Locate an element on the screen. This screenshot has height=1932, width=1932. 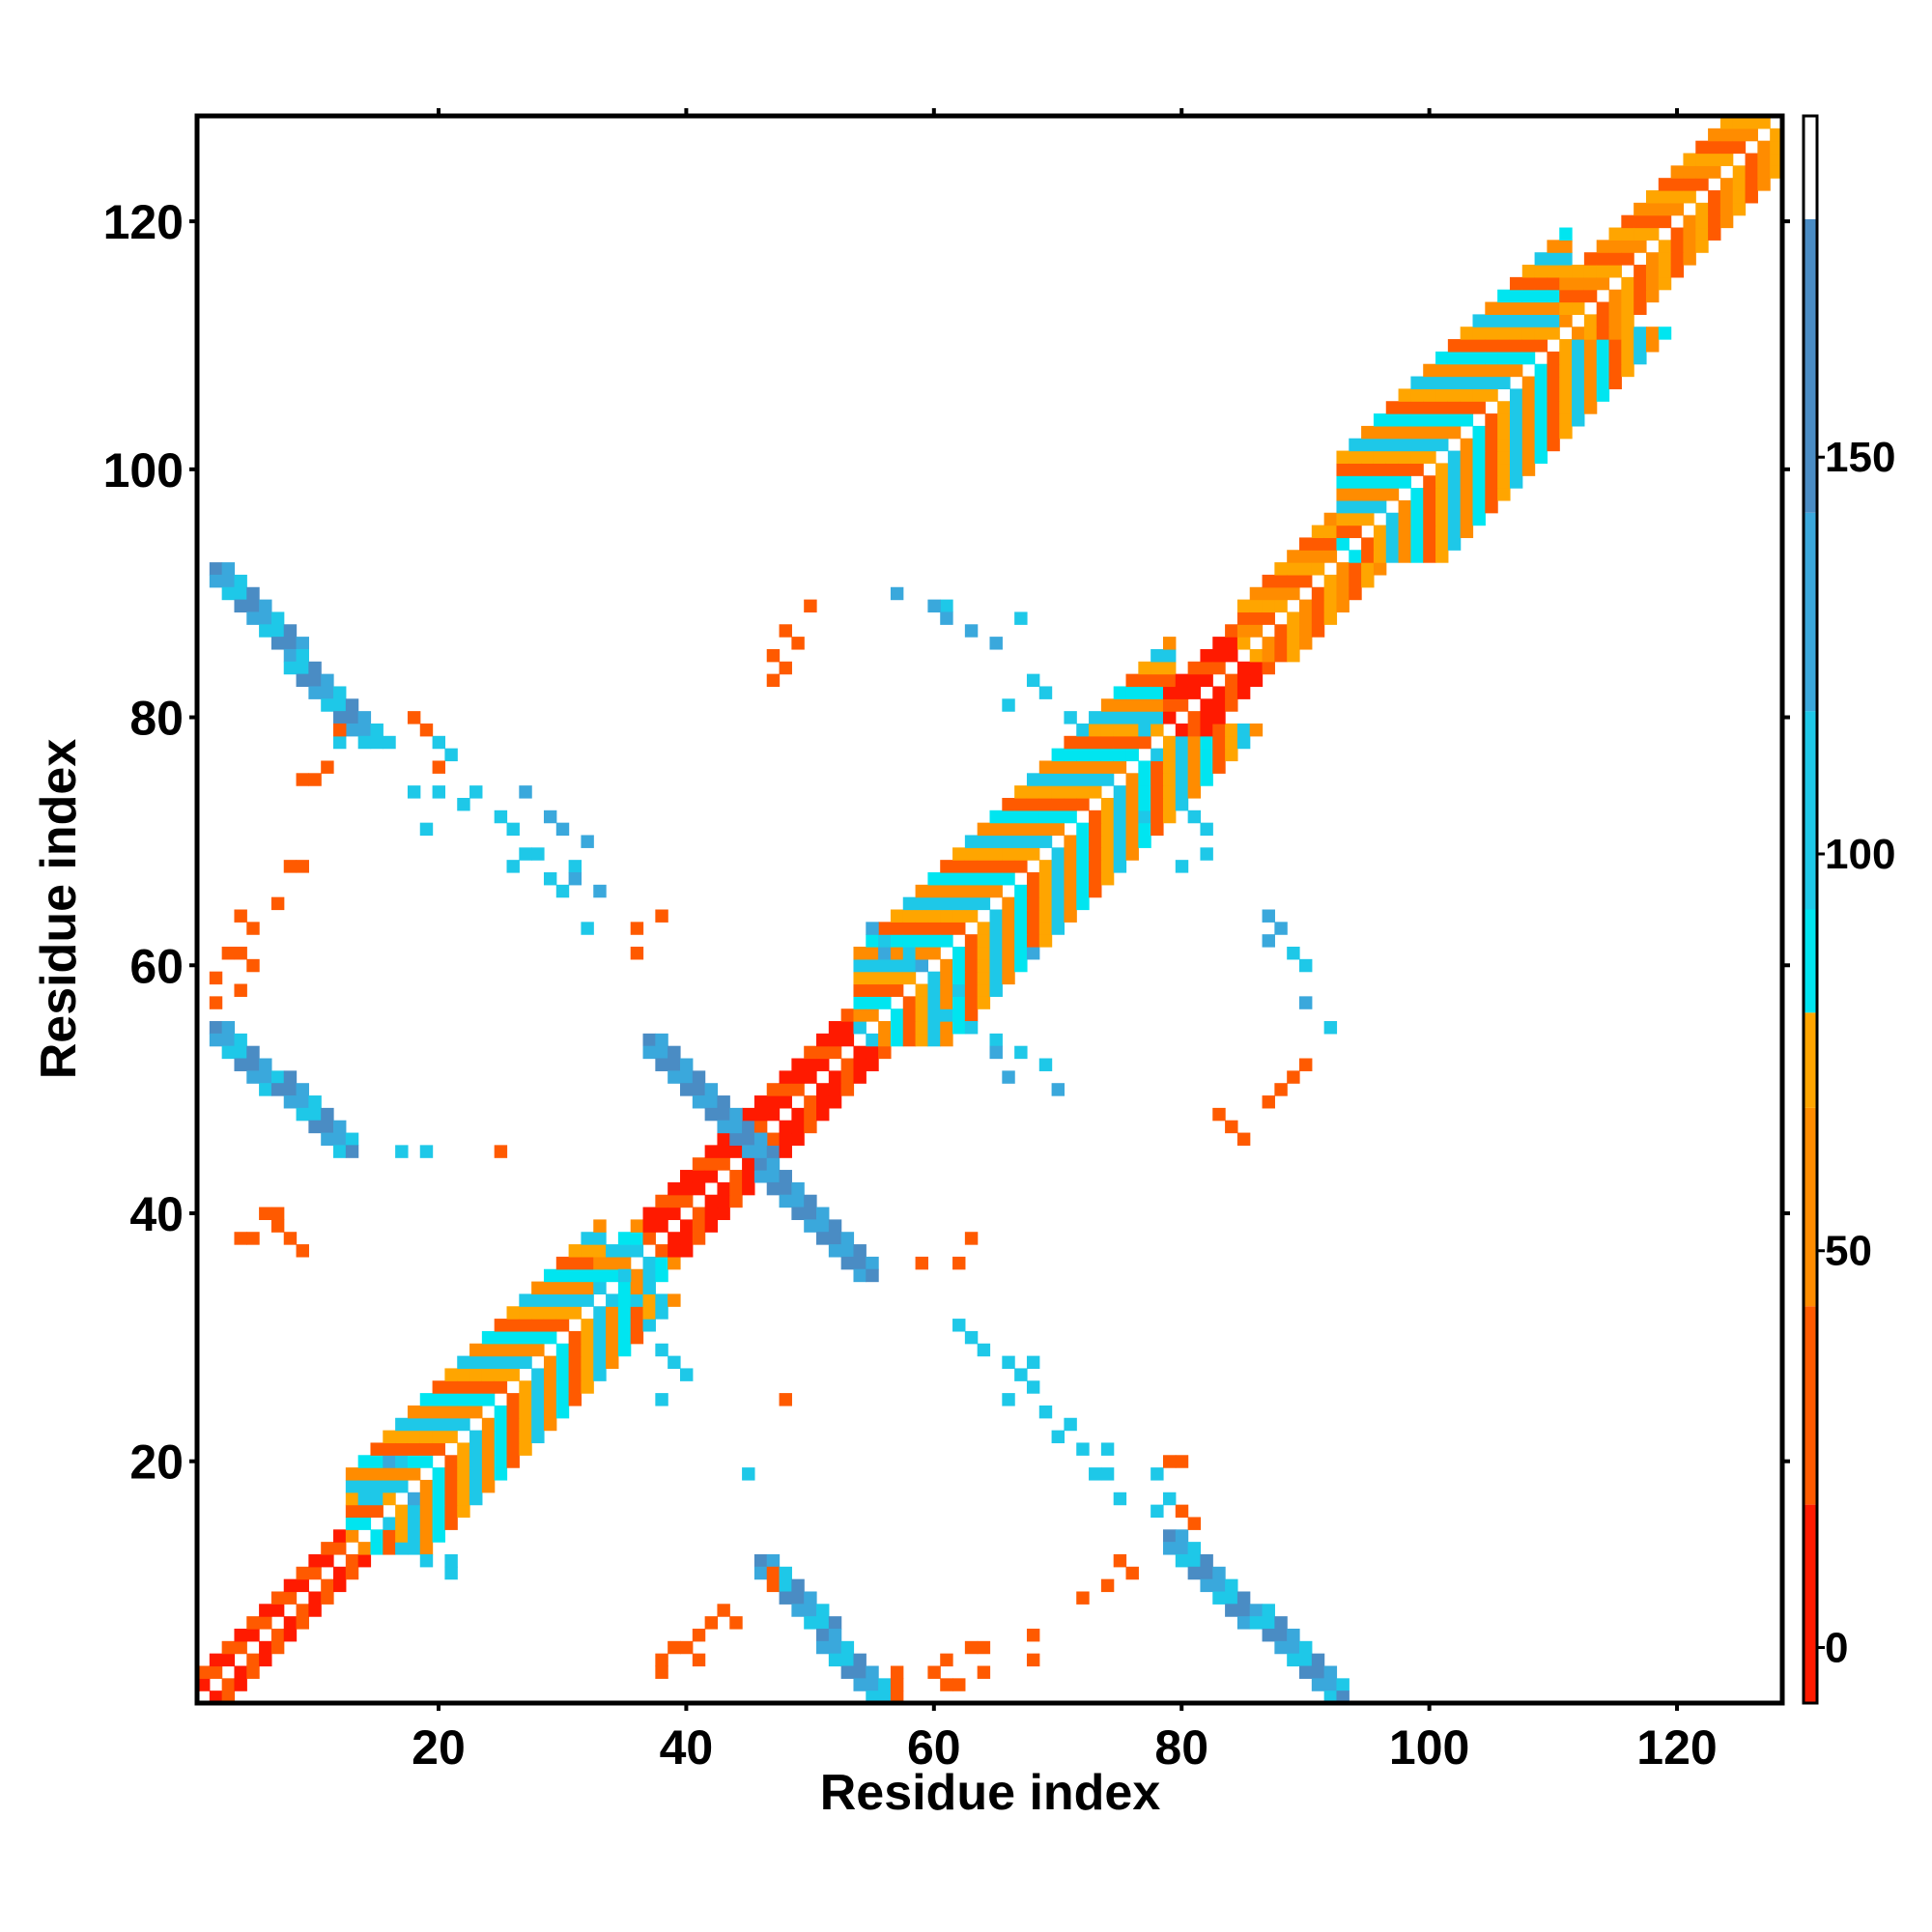
x-tick-label: 100 is located at coordinates (1429, 1747).